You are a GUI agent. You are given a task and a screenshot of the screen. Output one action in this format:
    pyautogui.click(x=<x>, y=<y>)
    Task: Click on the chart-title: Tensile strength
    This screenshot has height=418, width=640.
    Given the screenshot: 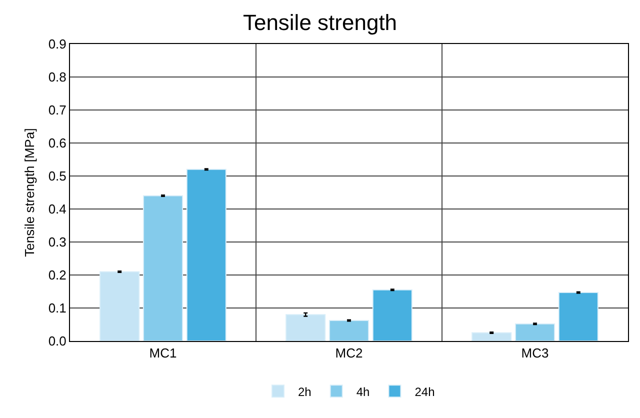 What is the action you would take?
    pyautogui.click(x=320, y=23)
    